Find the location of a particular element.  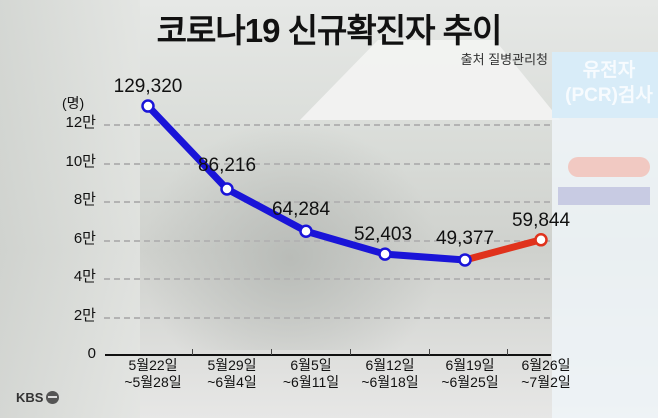

y-tick-label: 8만 is located at coordinates (84, 199).